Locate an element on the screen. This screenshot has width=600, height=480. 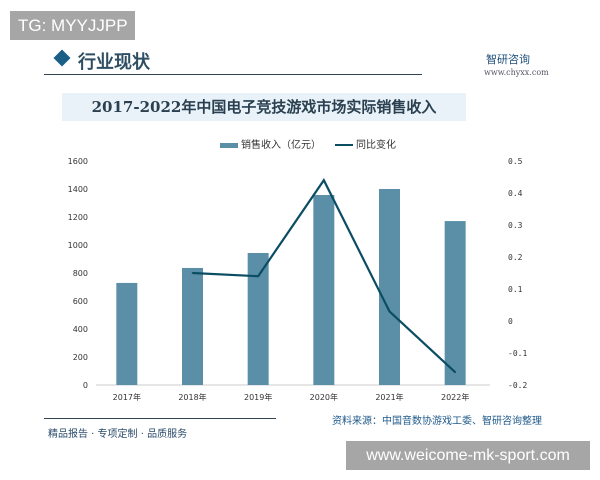
chart-title: 2017-2022年中国电子竞技游戏市场实际销售收入 is located at coordinates (264, 107).